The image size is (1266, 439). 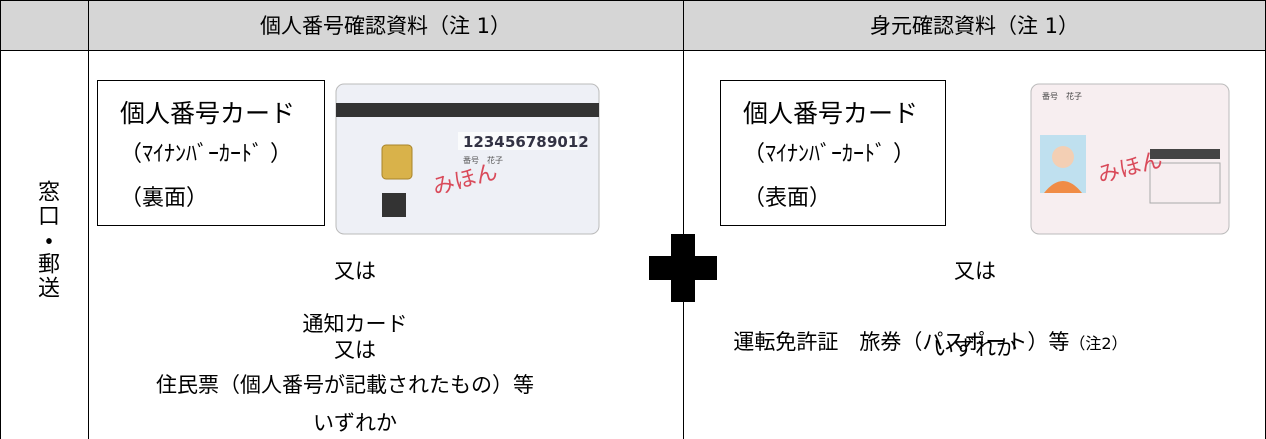 What do you see at coordinates (1098, 343) in the screenshot?
I see `note: （注2）` at bounding box center [1098, 343].